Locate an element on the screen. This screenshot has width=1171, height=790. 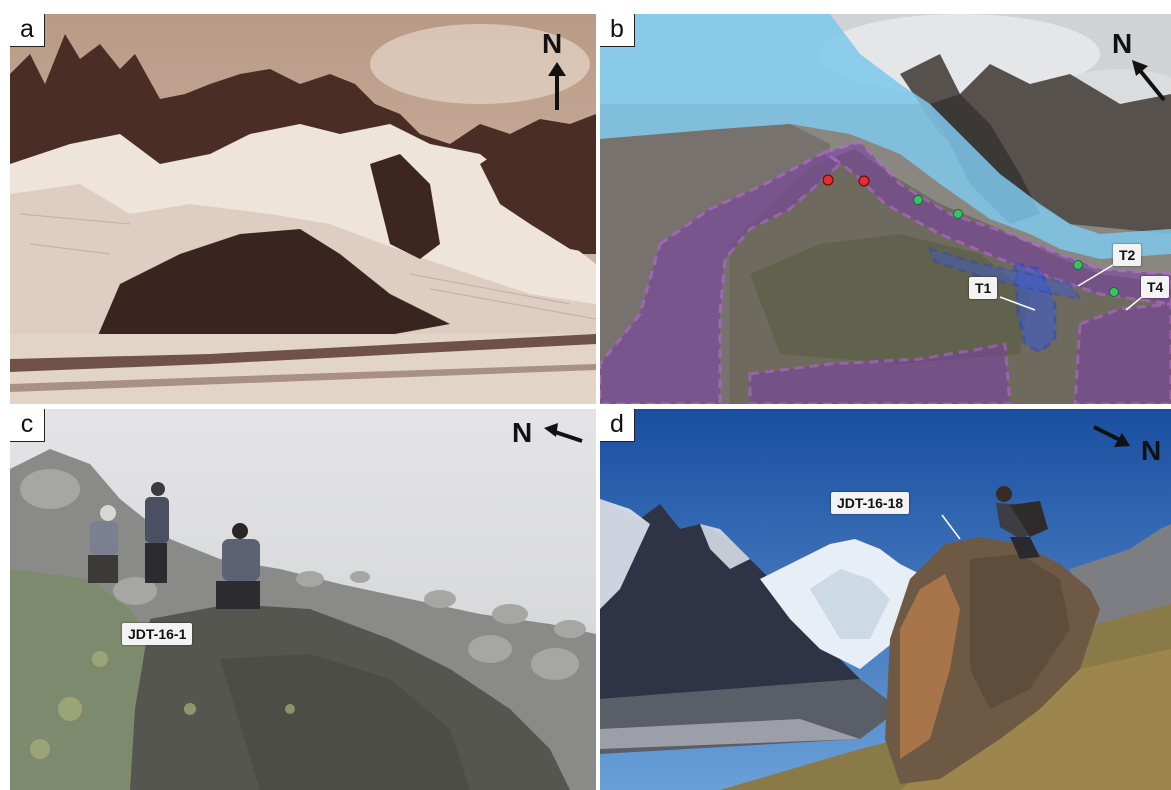
tag-label-t2: T2 is located at coordinates (1127, 255).